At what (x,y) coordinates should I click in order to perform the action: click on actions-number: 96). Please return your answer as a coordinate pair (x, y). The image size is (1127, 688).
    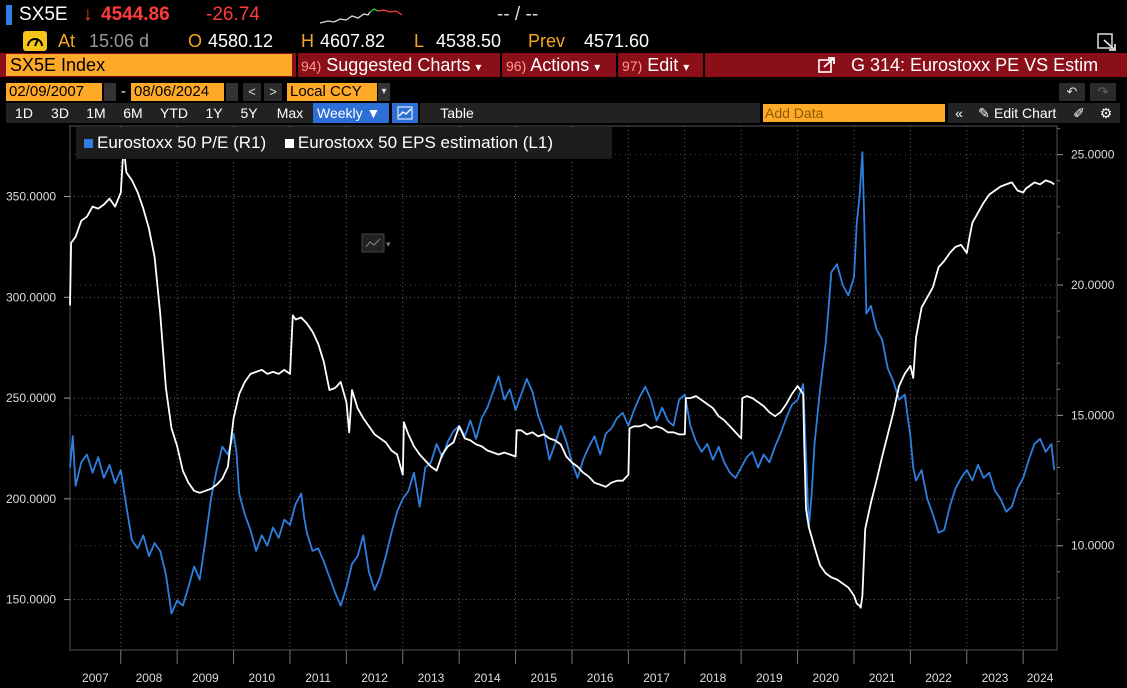
    Looking at the image, I should click on (516, 66).